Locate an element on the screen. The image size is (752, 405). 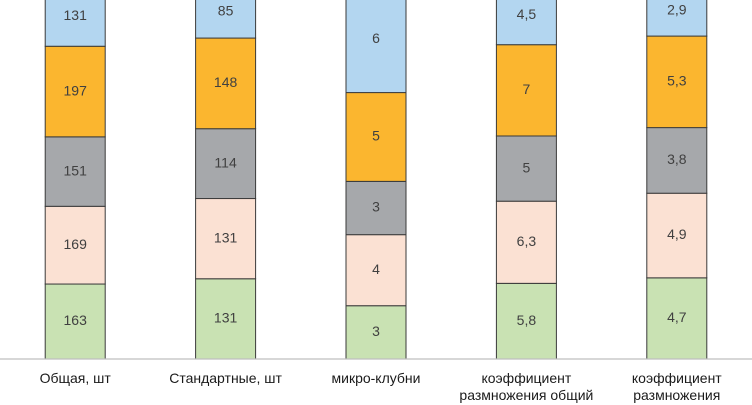
category-label-2: Стандартные, шт is located at coordinates (225, 378).